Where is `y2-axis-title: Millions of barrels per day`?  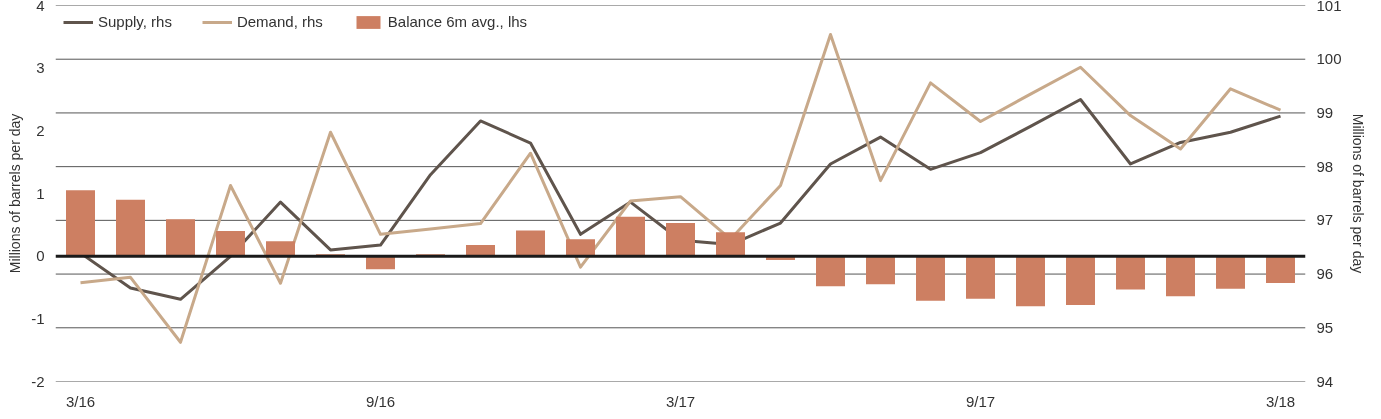
y2-axis-title: Millions of barrels per day is located at coordinates (1357, 193).